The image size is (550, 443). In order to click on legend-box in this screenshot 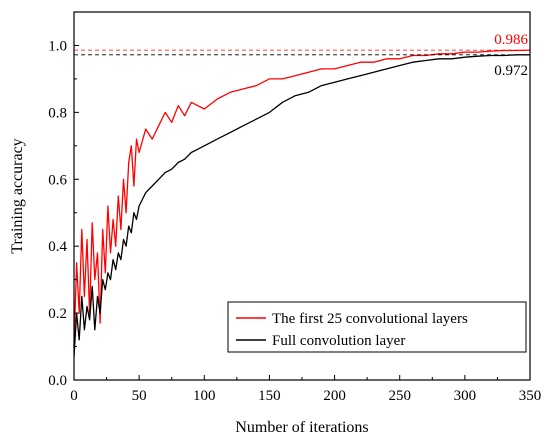, I will do `click(377, 327)`.